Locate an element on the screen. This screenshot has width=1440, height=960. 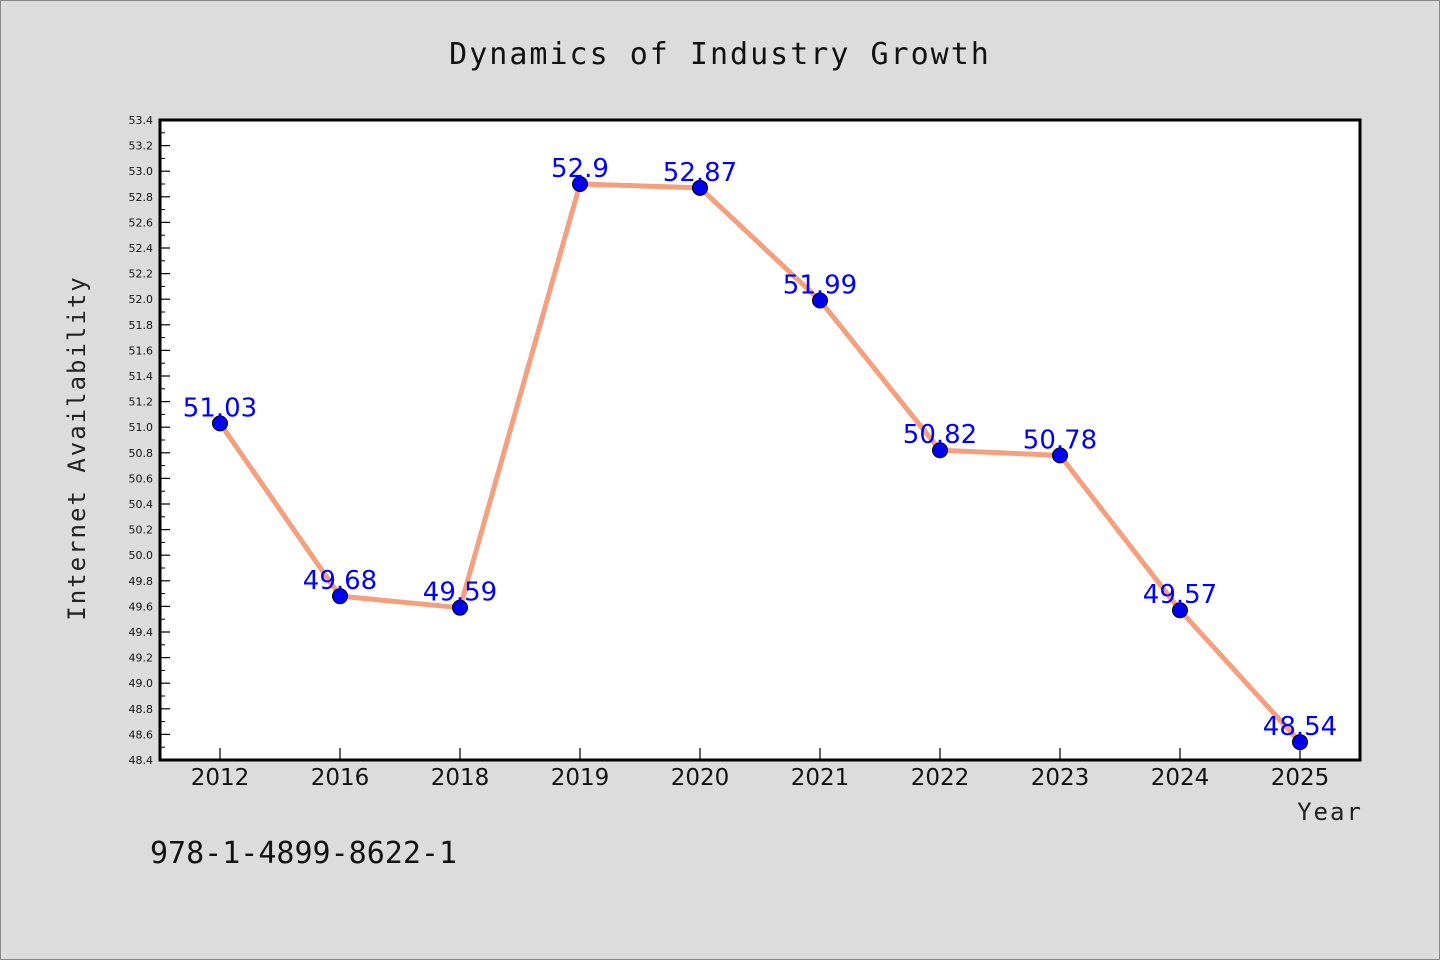
y-tick-label: 53.4 is located at coordinates (141, 120).